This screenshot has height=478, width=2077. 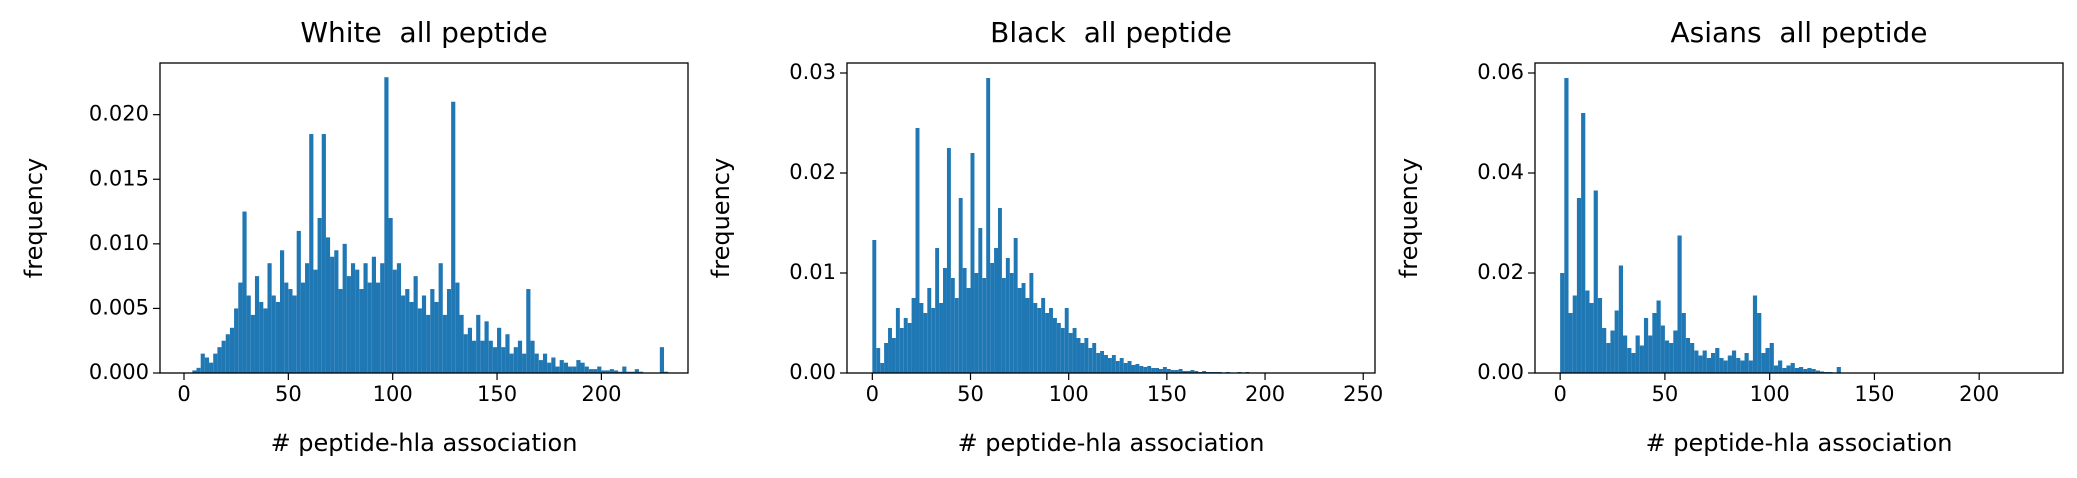 What do you see at coordinates (119, 243) in the screenshot?
I see `y-tick-label: 0.010` at bounding box center [119, 243].